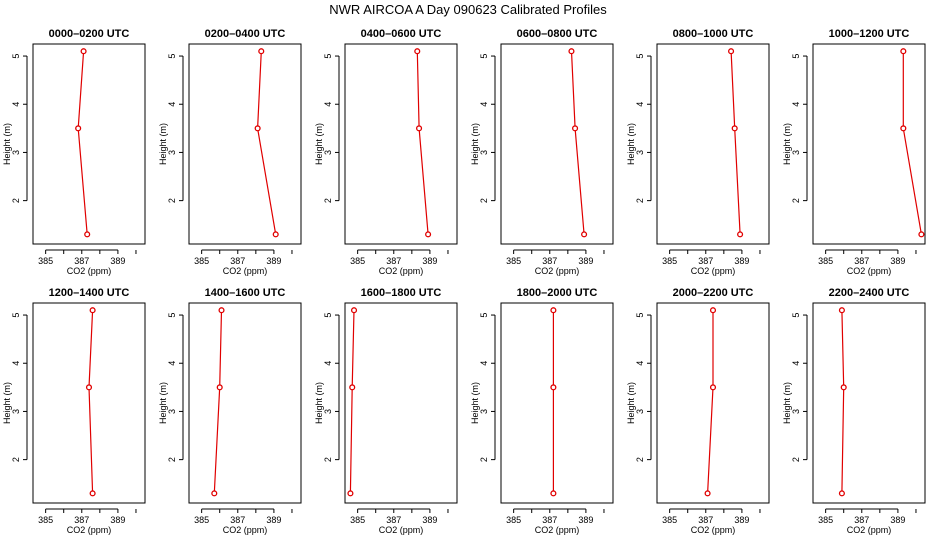 The height and width of the screenshot is (540, 936). I want to click on panel-title: 1200–1400 UTC, so click(89, 293).